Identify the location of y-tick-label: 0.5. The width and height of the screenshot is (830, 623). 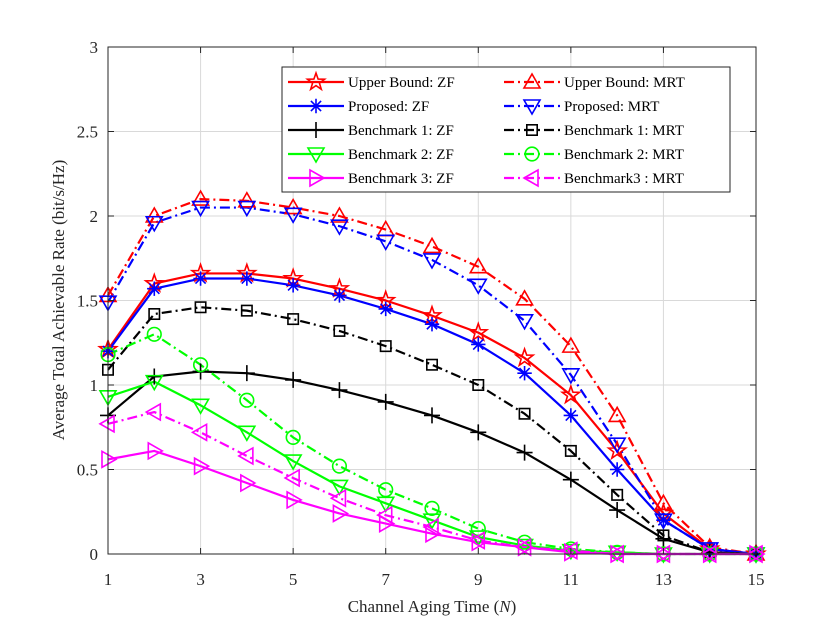
(87, 470).